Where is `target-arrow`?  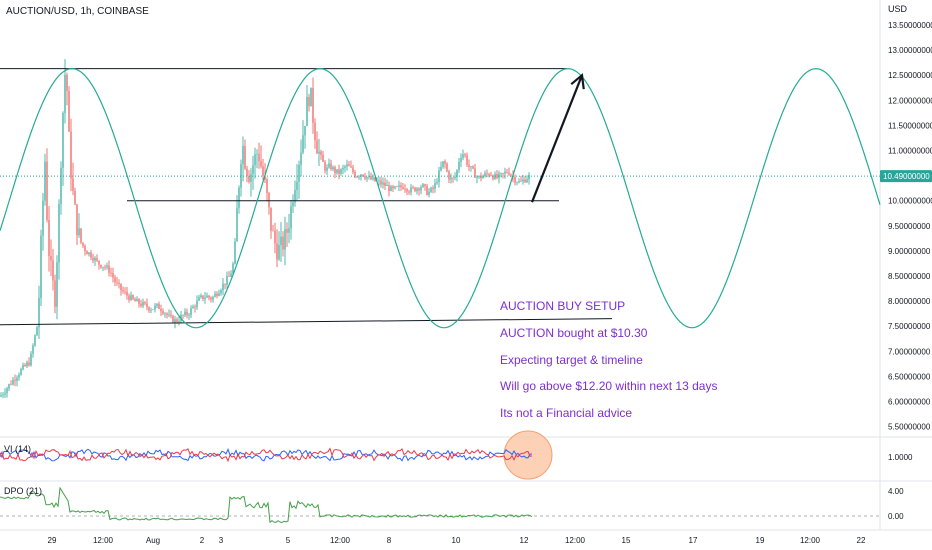 target-arrow is located at coordinates (557, 138).